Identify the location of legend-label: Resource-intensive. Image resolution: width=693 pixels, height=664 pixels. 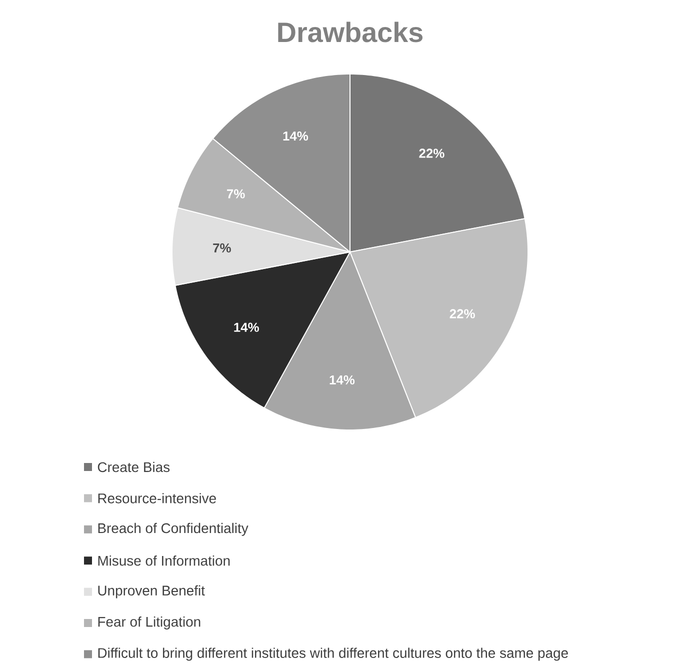
(157, 498).